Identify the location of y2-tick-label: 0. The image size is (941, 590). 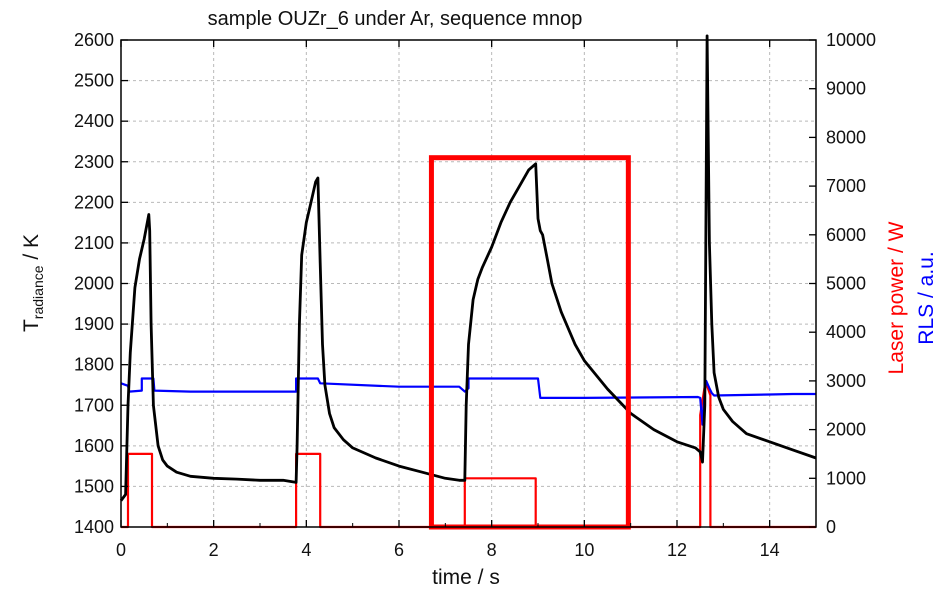
(831, 527).